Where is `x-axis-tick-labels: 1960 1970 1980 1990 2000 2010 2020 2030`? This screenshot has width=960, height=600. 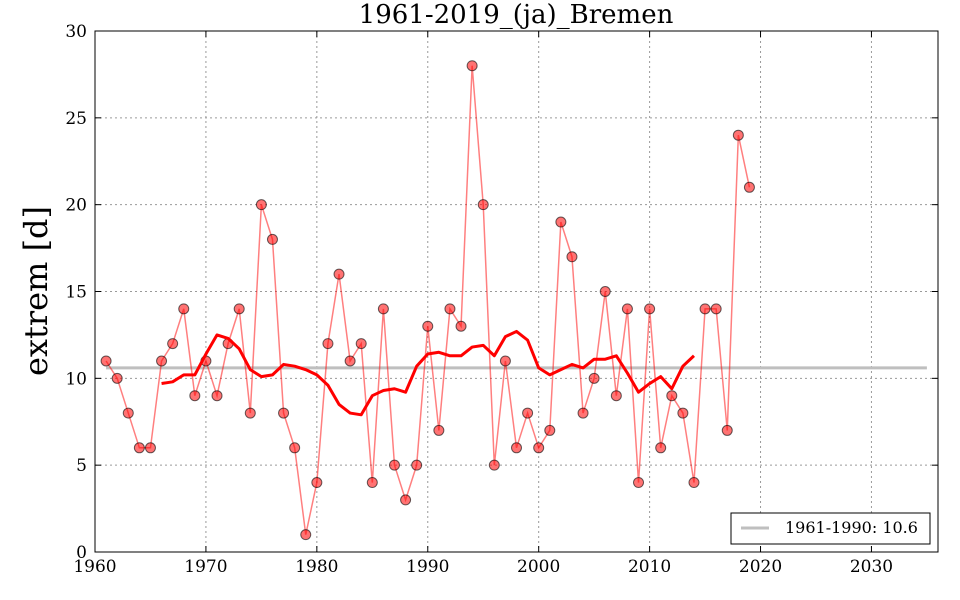
x-axis-tick-labels: 1960 1970 1980 1990 2000 2010 2020 2030 is located at coordinates (483, 567).